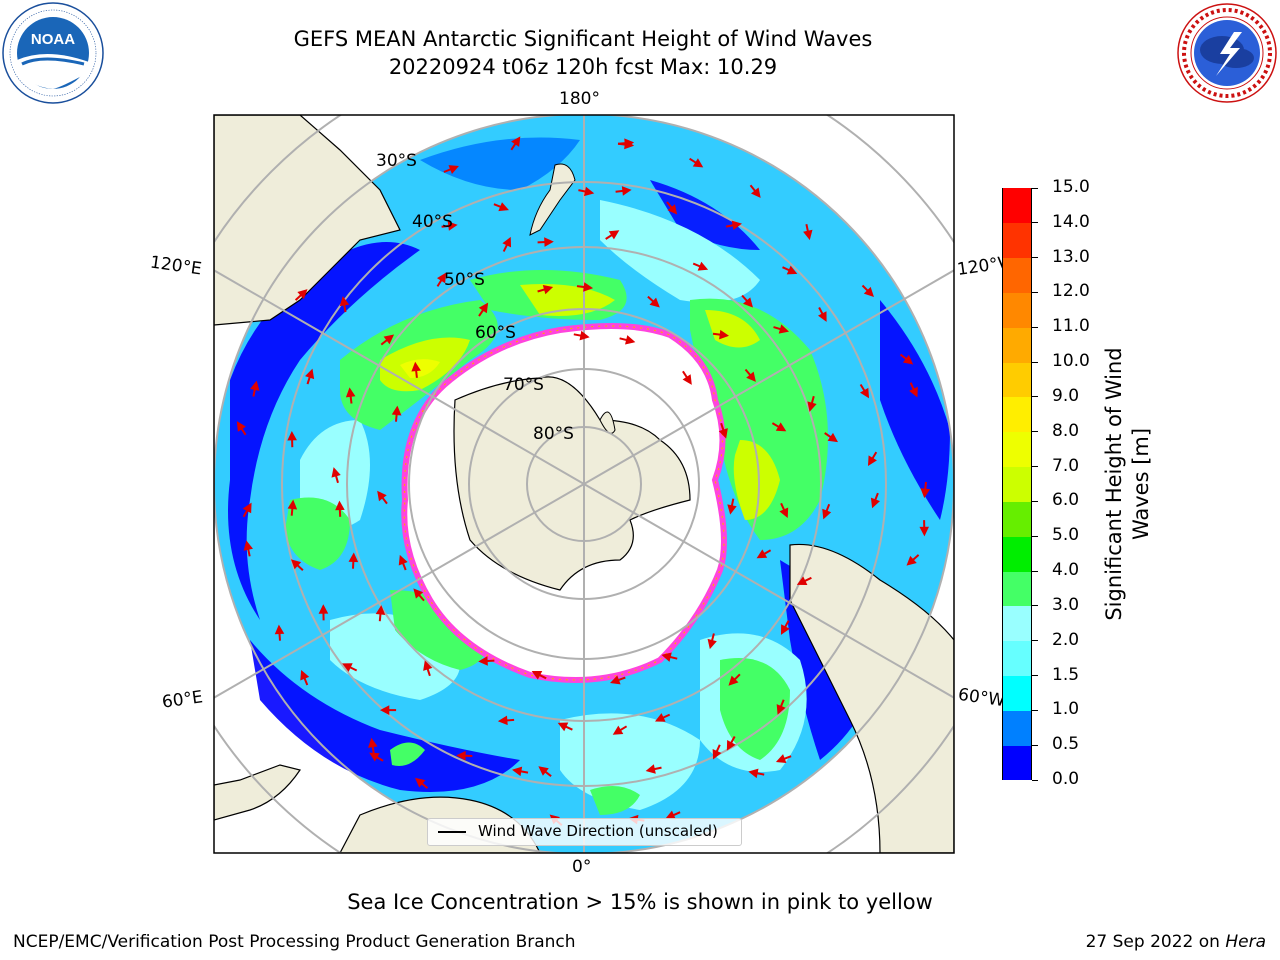 Image resolution: width=1280 pixels, height=960 pixels. What do you see at coordinates (1066, 465) in the screenshot?
I see `colorbar-tick-label: 7.0` at bounding box center [1066, 465].